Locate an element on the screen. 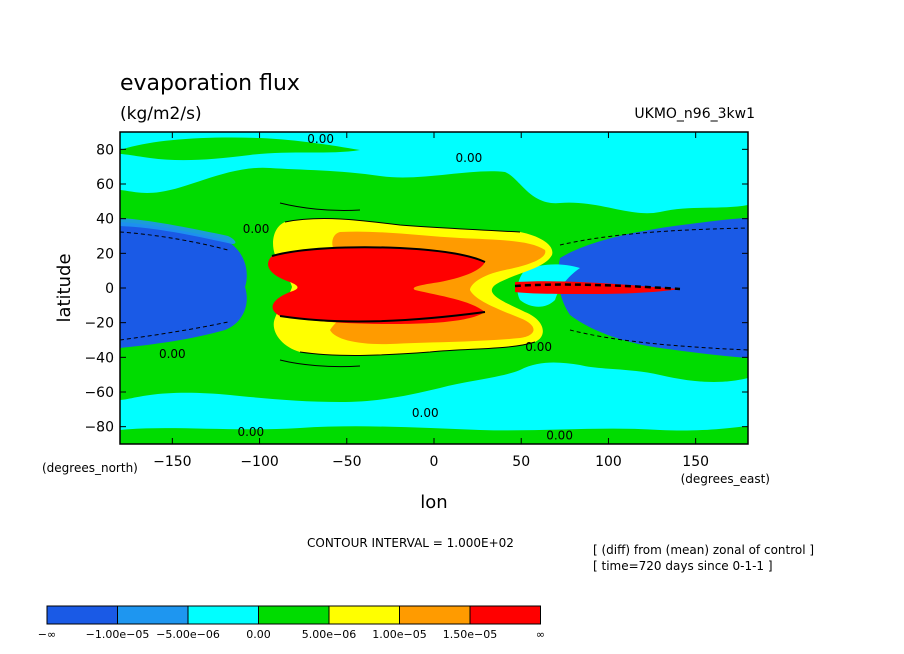 This screenshot has width=904, height=654. note-diff: [ (diff) from (mean) zonal of control ] is located at coordinates (703, 550).